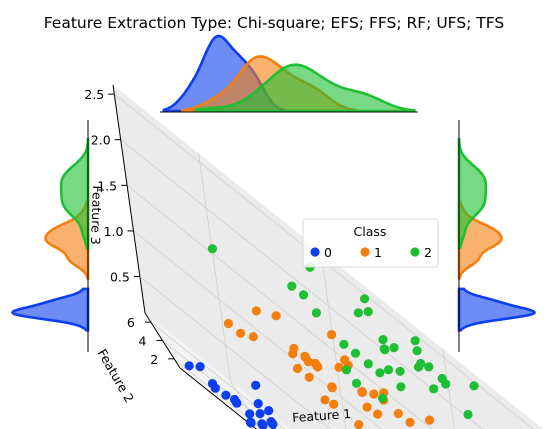 This screenshot has height=429, width=548. I want to click on grid-y-floor, so click(218, 375).